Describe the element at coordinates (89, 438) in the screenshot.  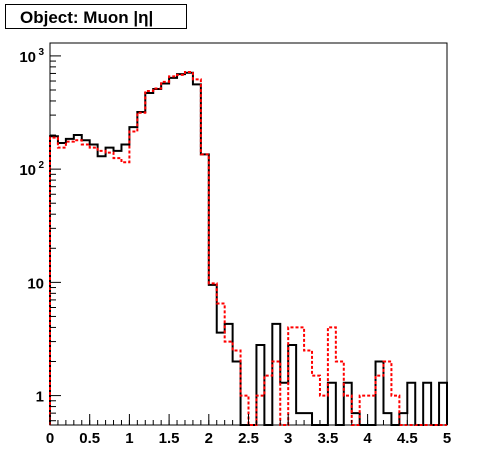
I see `x-tick-label: 0.5` at that location.